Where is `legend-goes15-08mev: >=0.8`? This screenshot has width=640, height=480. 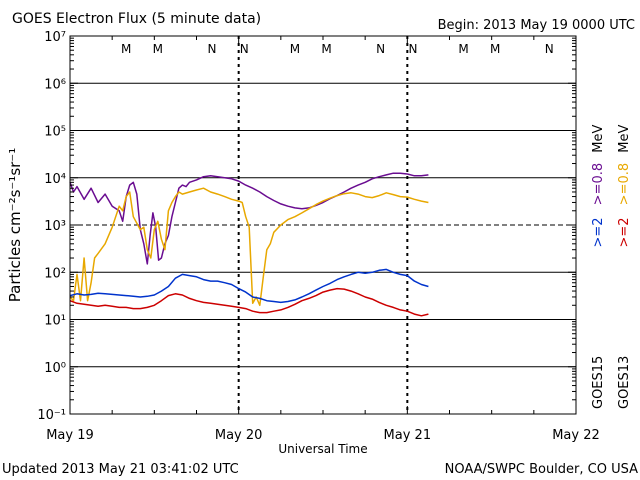 legend-goes15-08mev: >=0.8 is located at coordinates (598, 184).